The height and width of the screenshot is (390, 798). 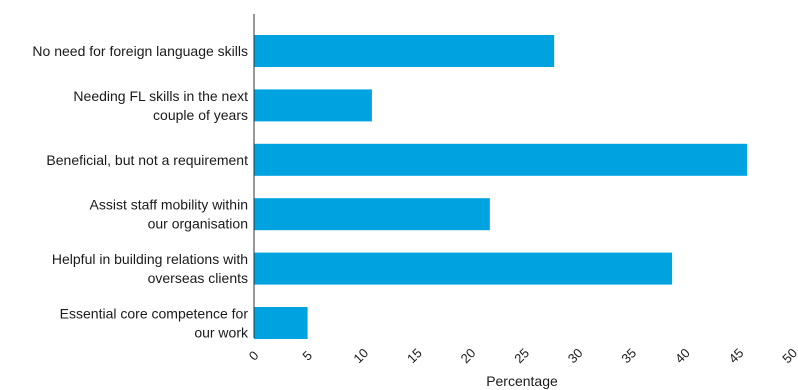 I want to click on x-tick-label: 0, so click(x=254, y=356).